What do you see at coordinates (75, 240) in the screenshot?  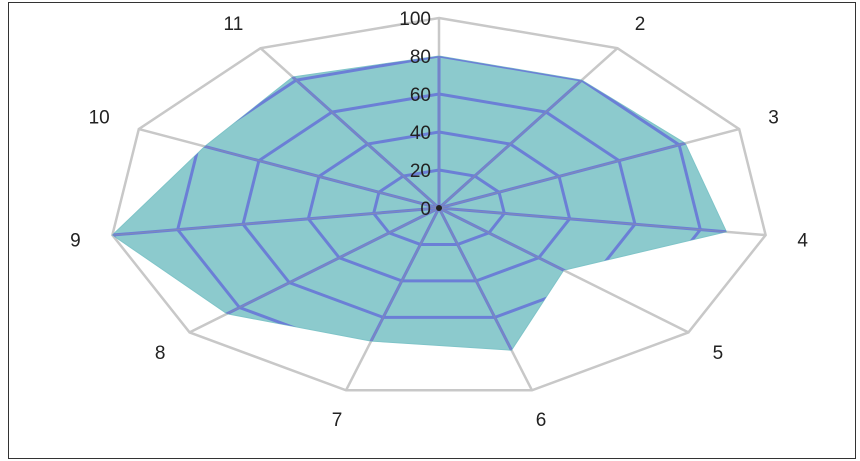 I see `category-label-9: 9` at bounding box center [75, 240].